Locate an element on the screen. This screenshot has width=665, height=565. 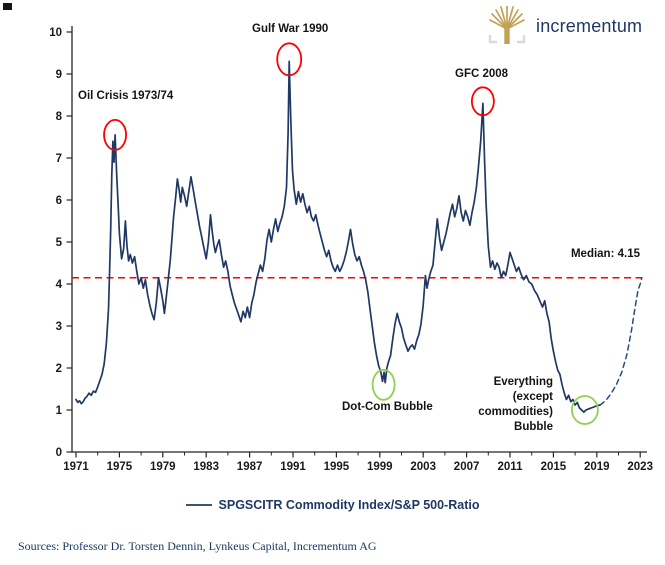
x-tick-label: 2011 is located at coordinates (511, 467).